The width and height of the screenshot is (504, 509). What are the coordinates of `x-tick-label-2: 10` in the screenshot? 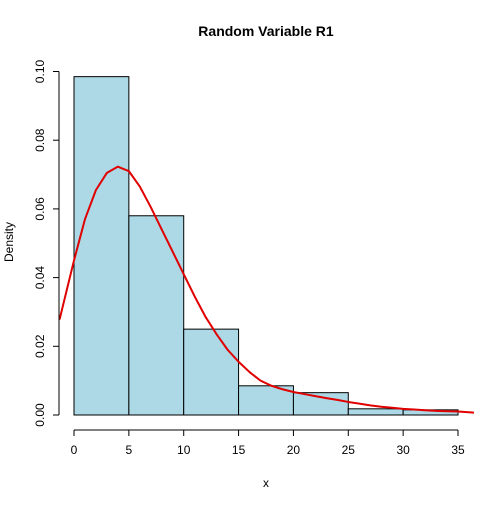 It's located at (184, 450).